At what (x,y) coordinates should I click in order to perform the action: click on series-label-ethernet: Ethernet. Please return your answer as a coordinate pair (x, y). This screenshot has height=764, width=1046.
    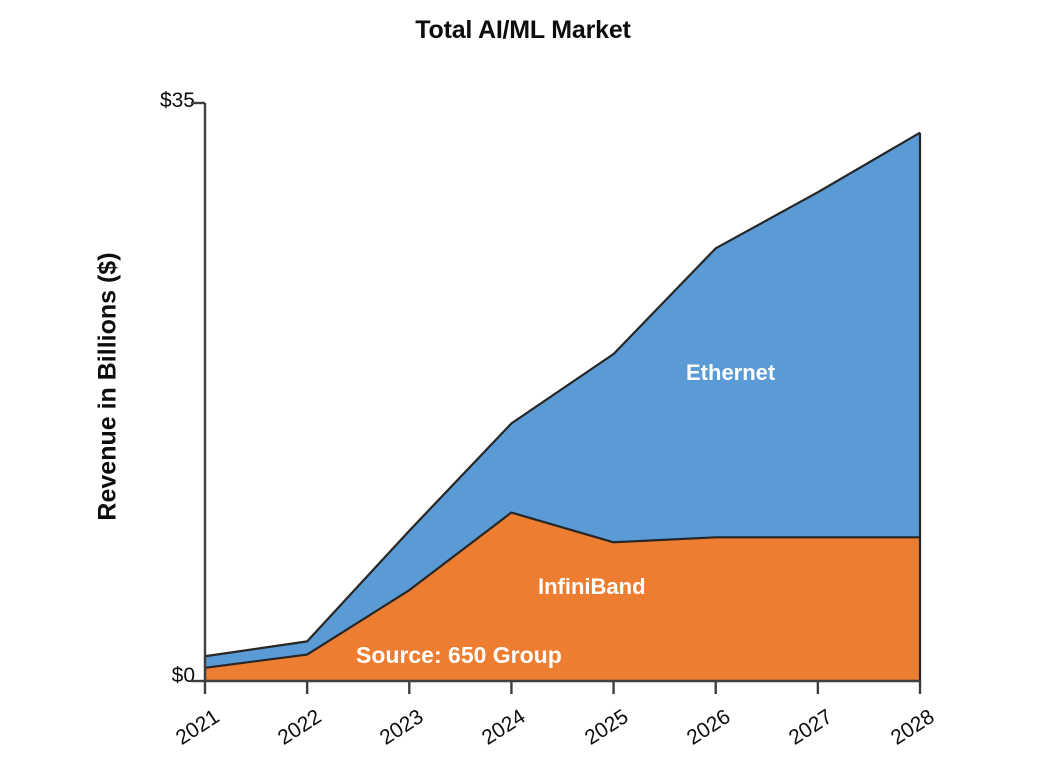
    Looking at the image, I should click on (731, 372).